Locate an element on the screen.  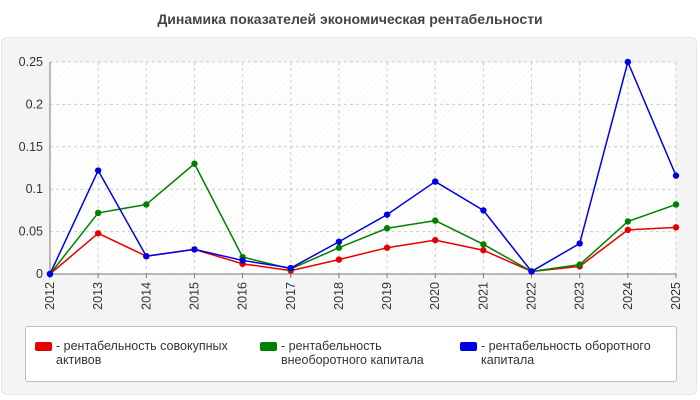
data-point-s1-2019 is located at coordinates (387, 247).